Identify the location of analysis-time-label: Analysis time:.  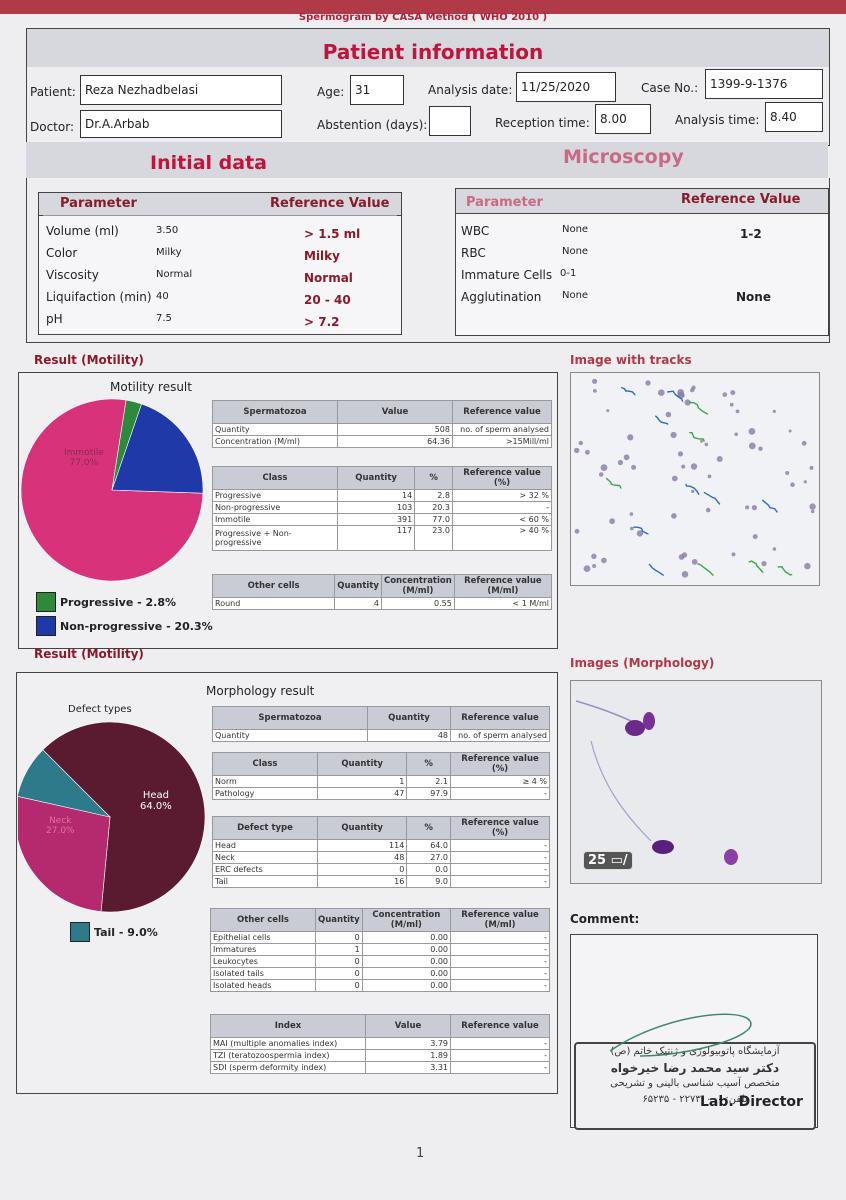
(717, 120).